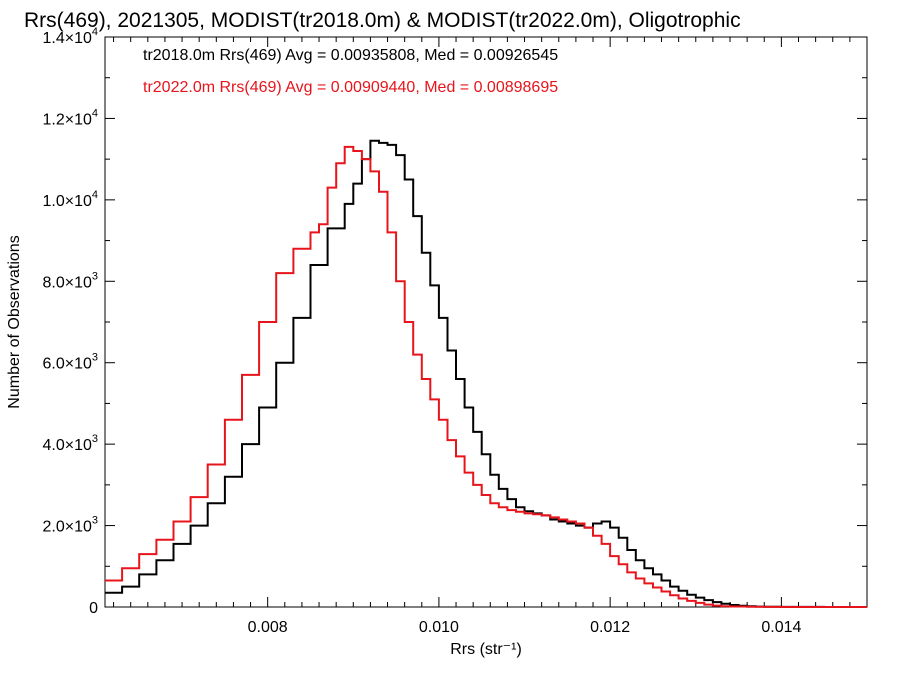 The height and width of the screenshot is (675, 900). I want to click on x-tick-labels: 0.008 0.010 0.012 0.014, so click(525, 627).